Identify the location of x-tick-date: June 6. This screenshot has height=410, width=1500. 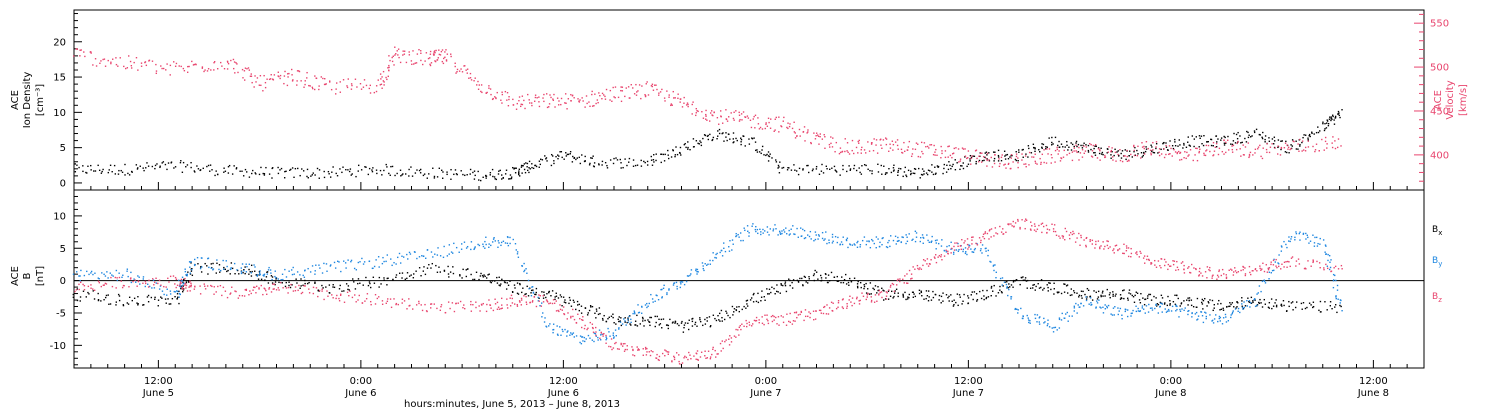
(360, 393).